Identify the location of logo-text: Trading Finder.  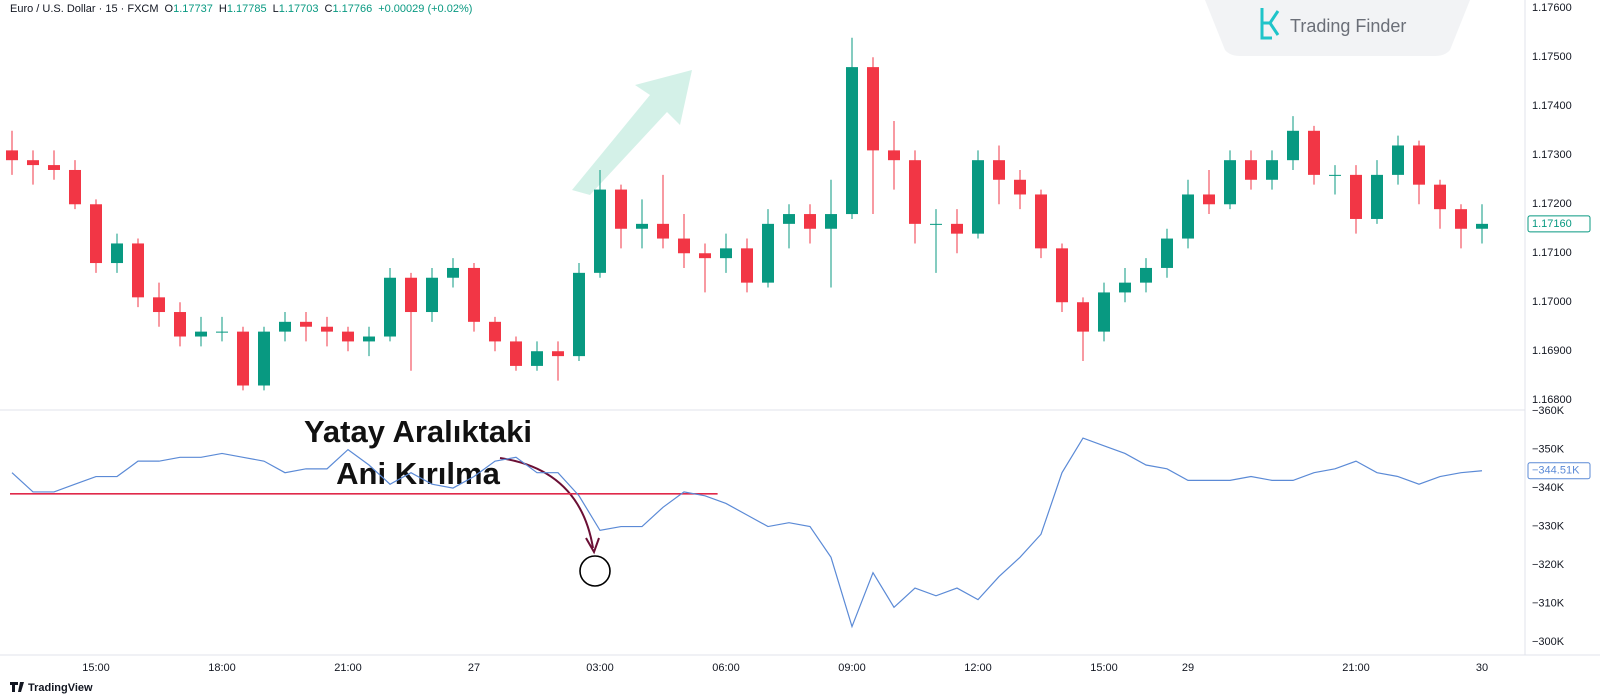
(1348, 26).